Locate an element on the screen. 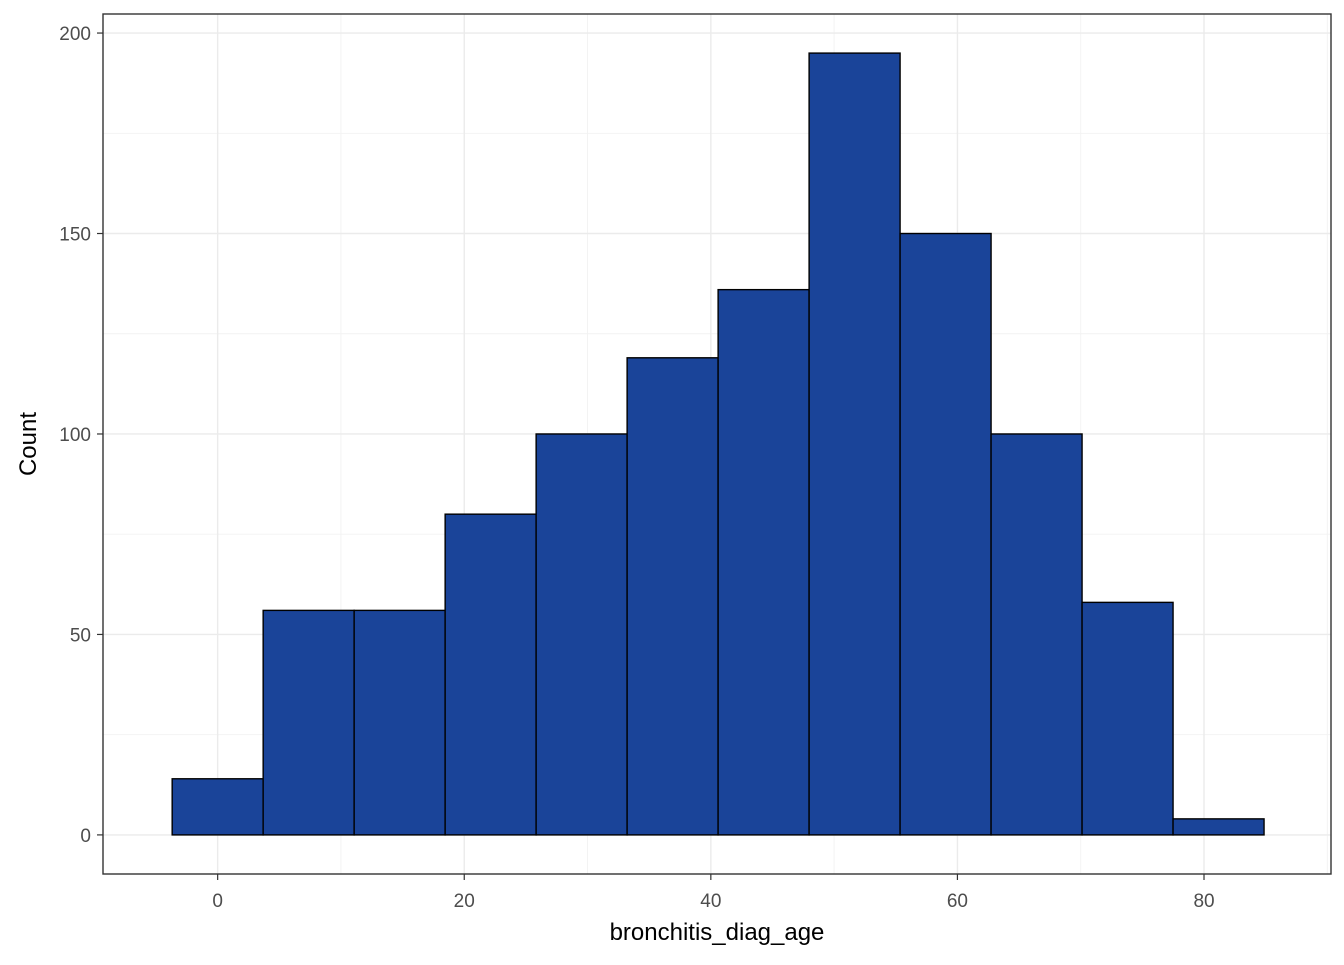 Image resolution: width=1344 pixels, height=965 pixels. x-tick-label: 80 is located at coordinates (1203, 901).